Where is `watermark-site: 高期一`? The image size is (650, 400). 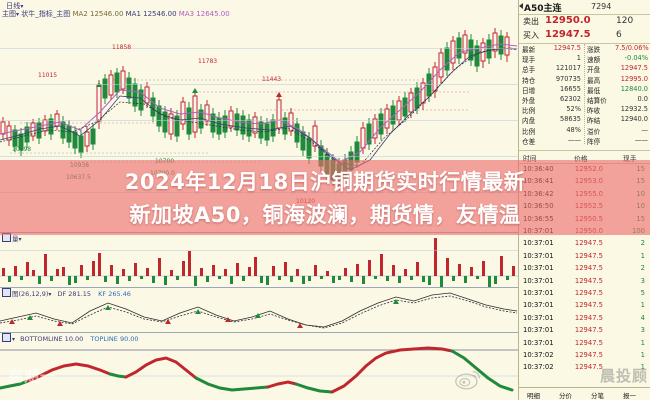 watermark-site: 高期一 is located at coordinates (32, 376).